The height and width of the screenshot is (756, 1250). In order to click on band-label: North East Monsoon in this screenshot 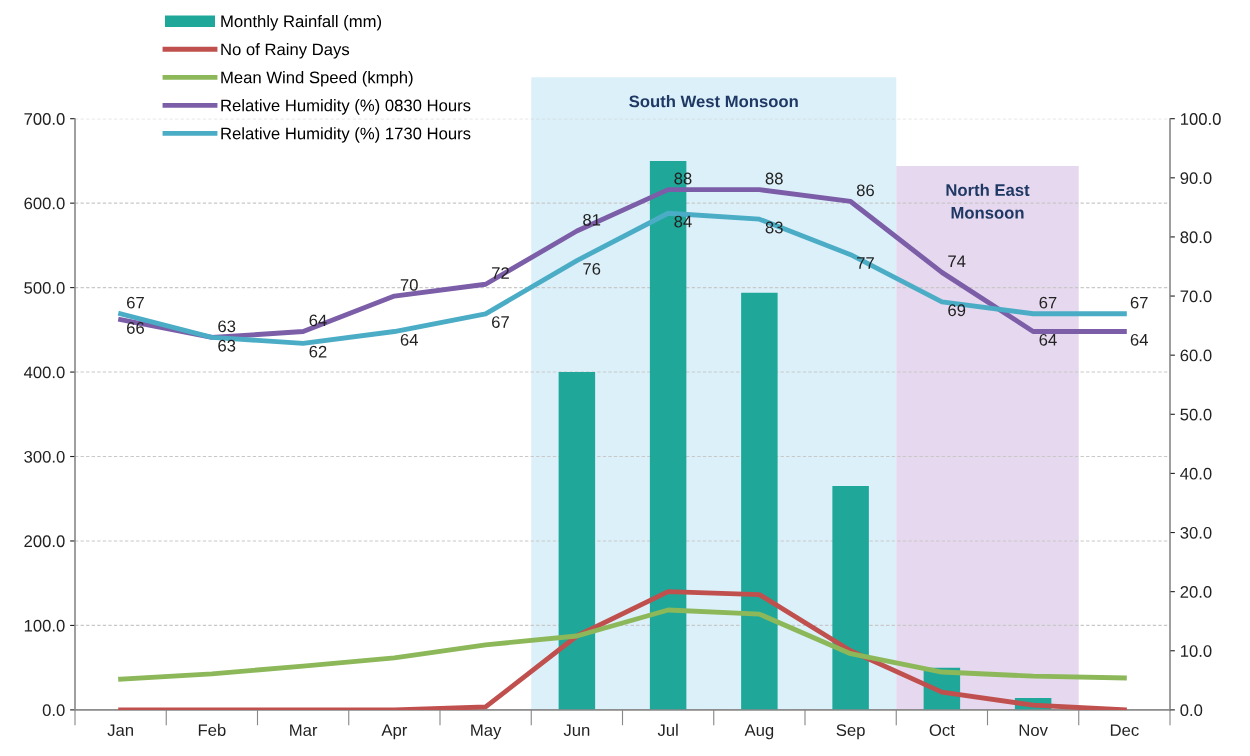, I will do `click(988, 201)`.